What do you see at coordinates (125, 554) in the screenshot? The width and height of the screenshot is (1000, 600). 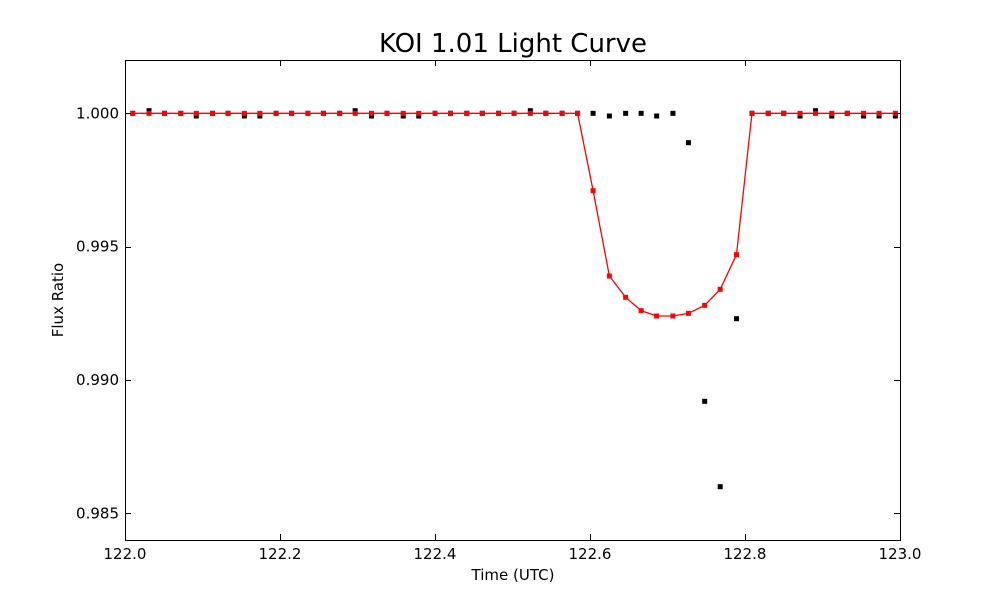 I see `x-tick-label: 122.0` at bounding box center [125, 554].